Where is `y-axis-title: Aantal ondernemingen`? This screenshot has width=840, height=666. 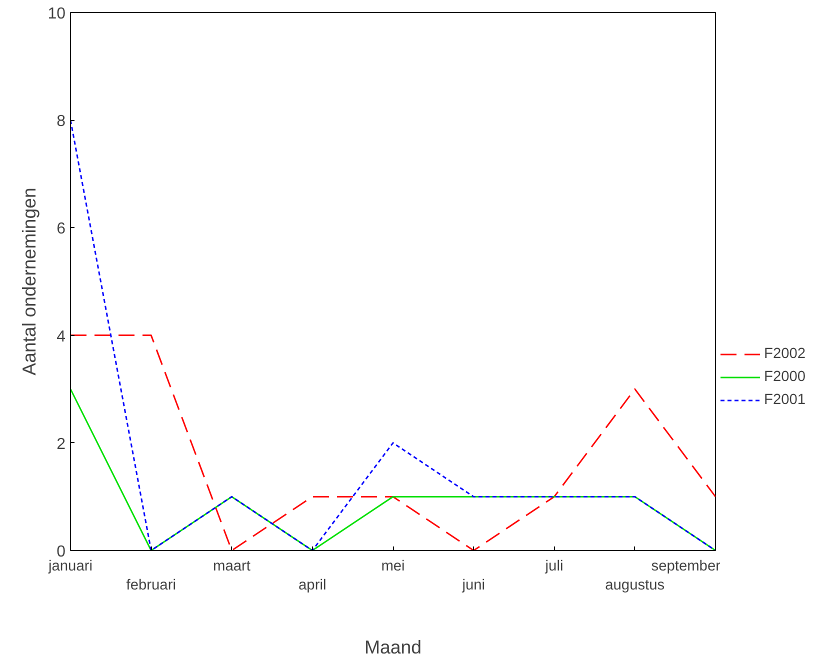 y-axis-title: Aantal ondernemingen is located at coordinates (29, 282).